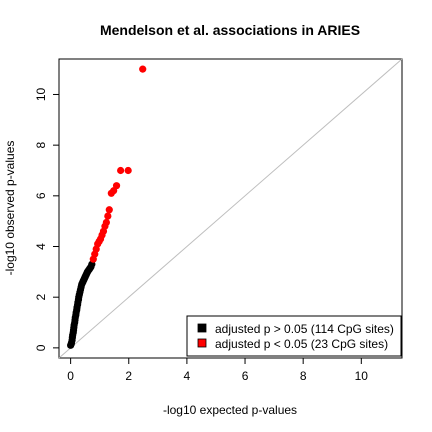  What do you see at coordinates (301, 344) in the screenshot?
I see `legend-label-significant: adjusted p < 0.05 (23 CpG sites)` at bounding box center [301, 344].